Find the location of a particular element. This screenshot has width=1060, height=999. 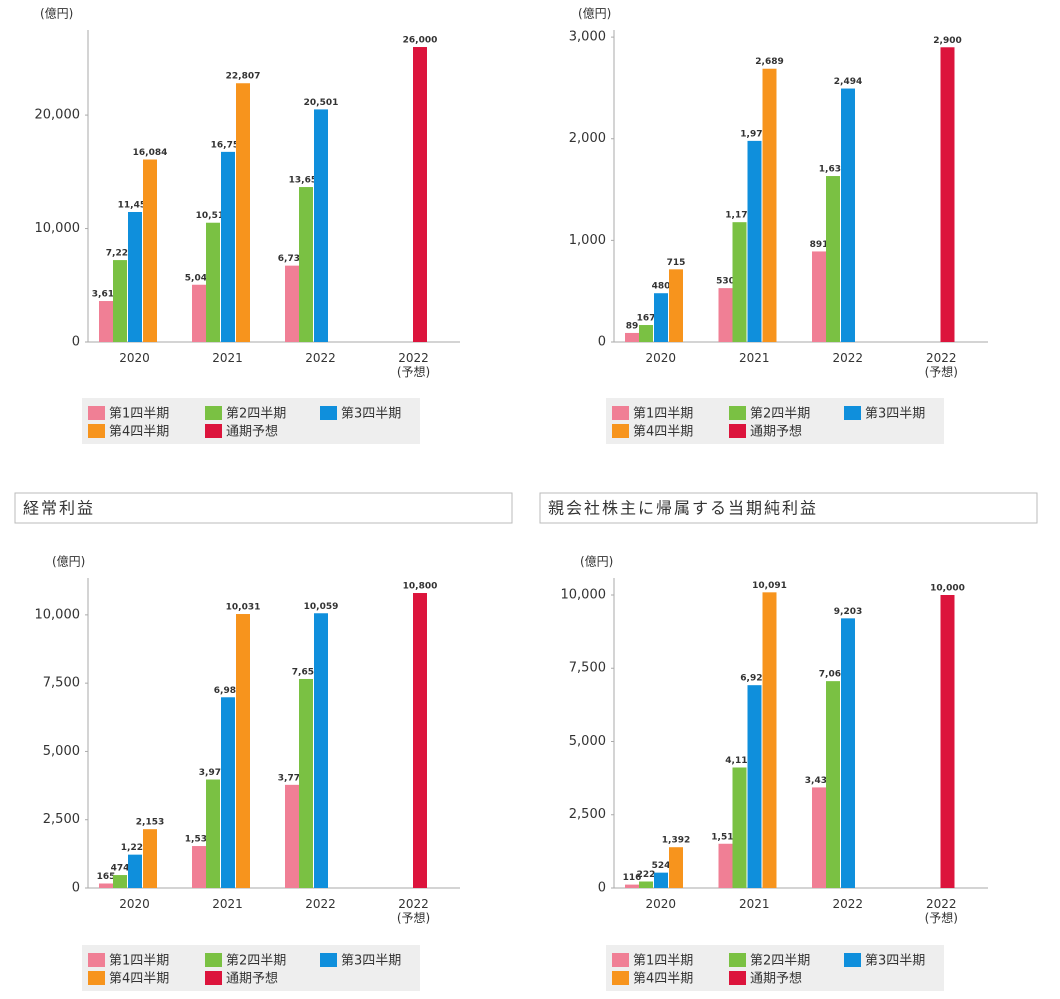

value-label: 89 is located at coordinates (632, 326).